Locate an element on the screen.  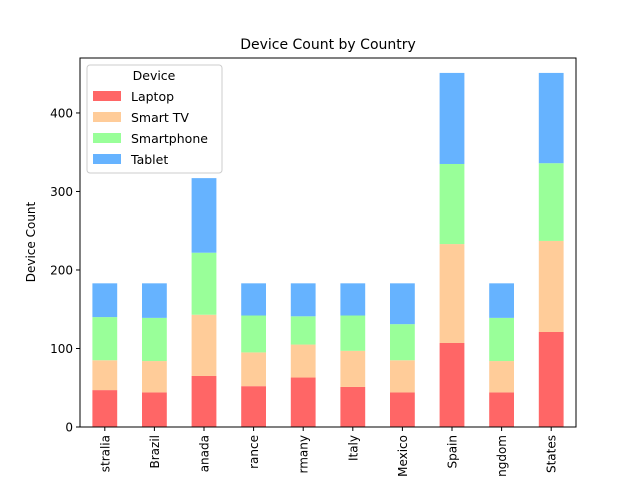
y-tick-label: 400 is located at coordinates (61, 113).